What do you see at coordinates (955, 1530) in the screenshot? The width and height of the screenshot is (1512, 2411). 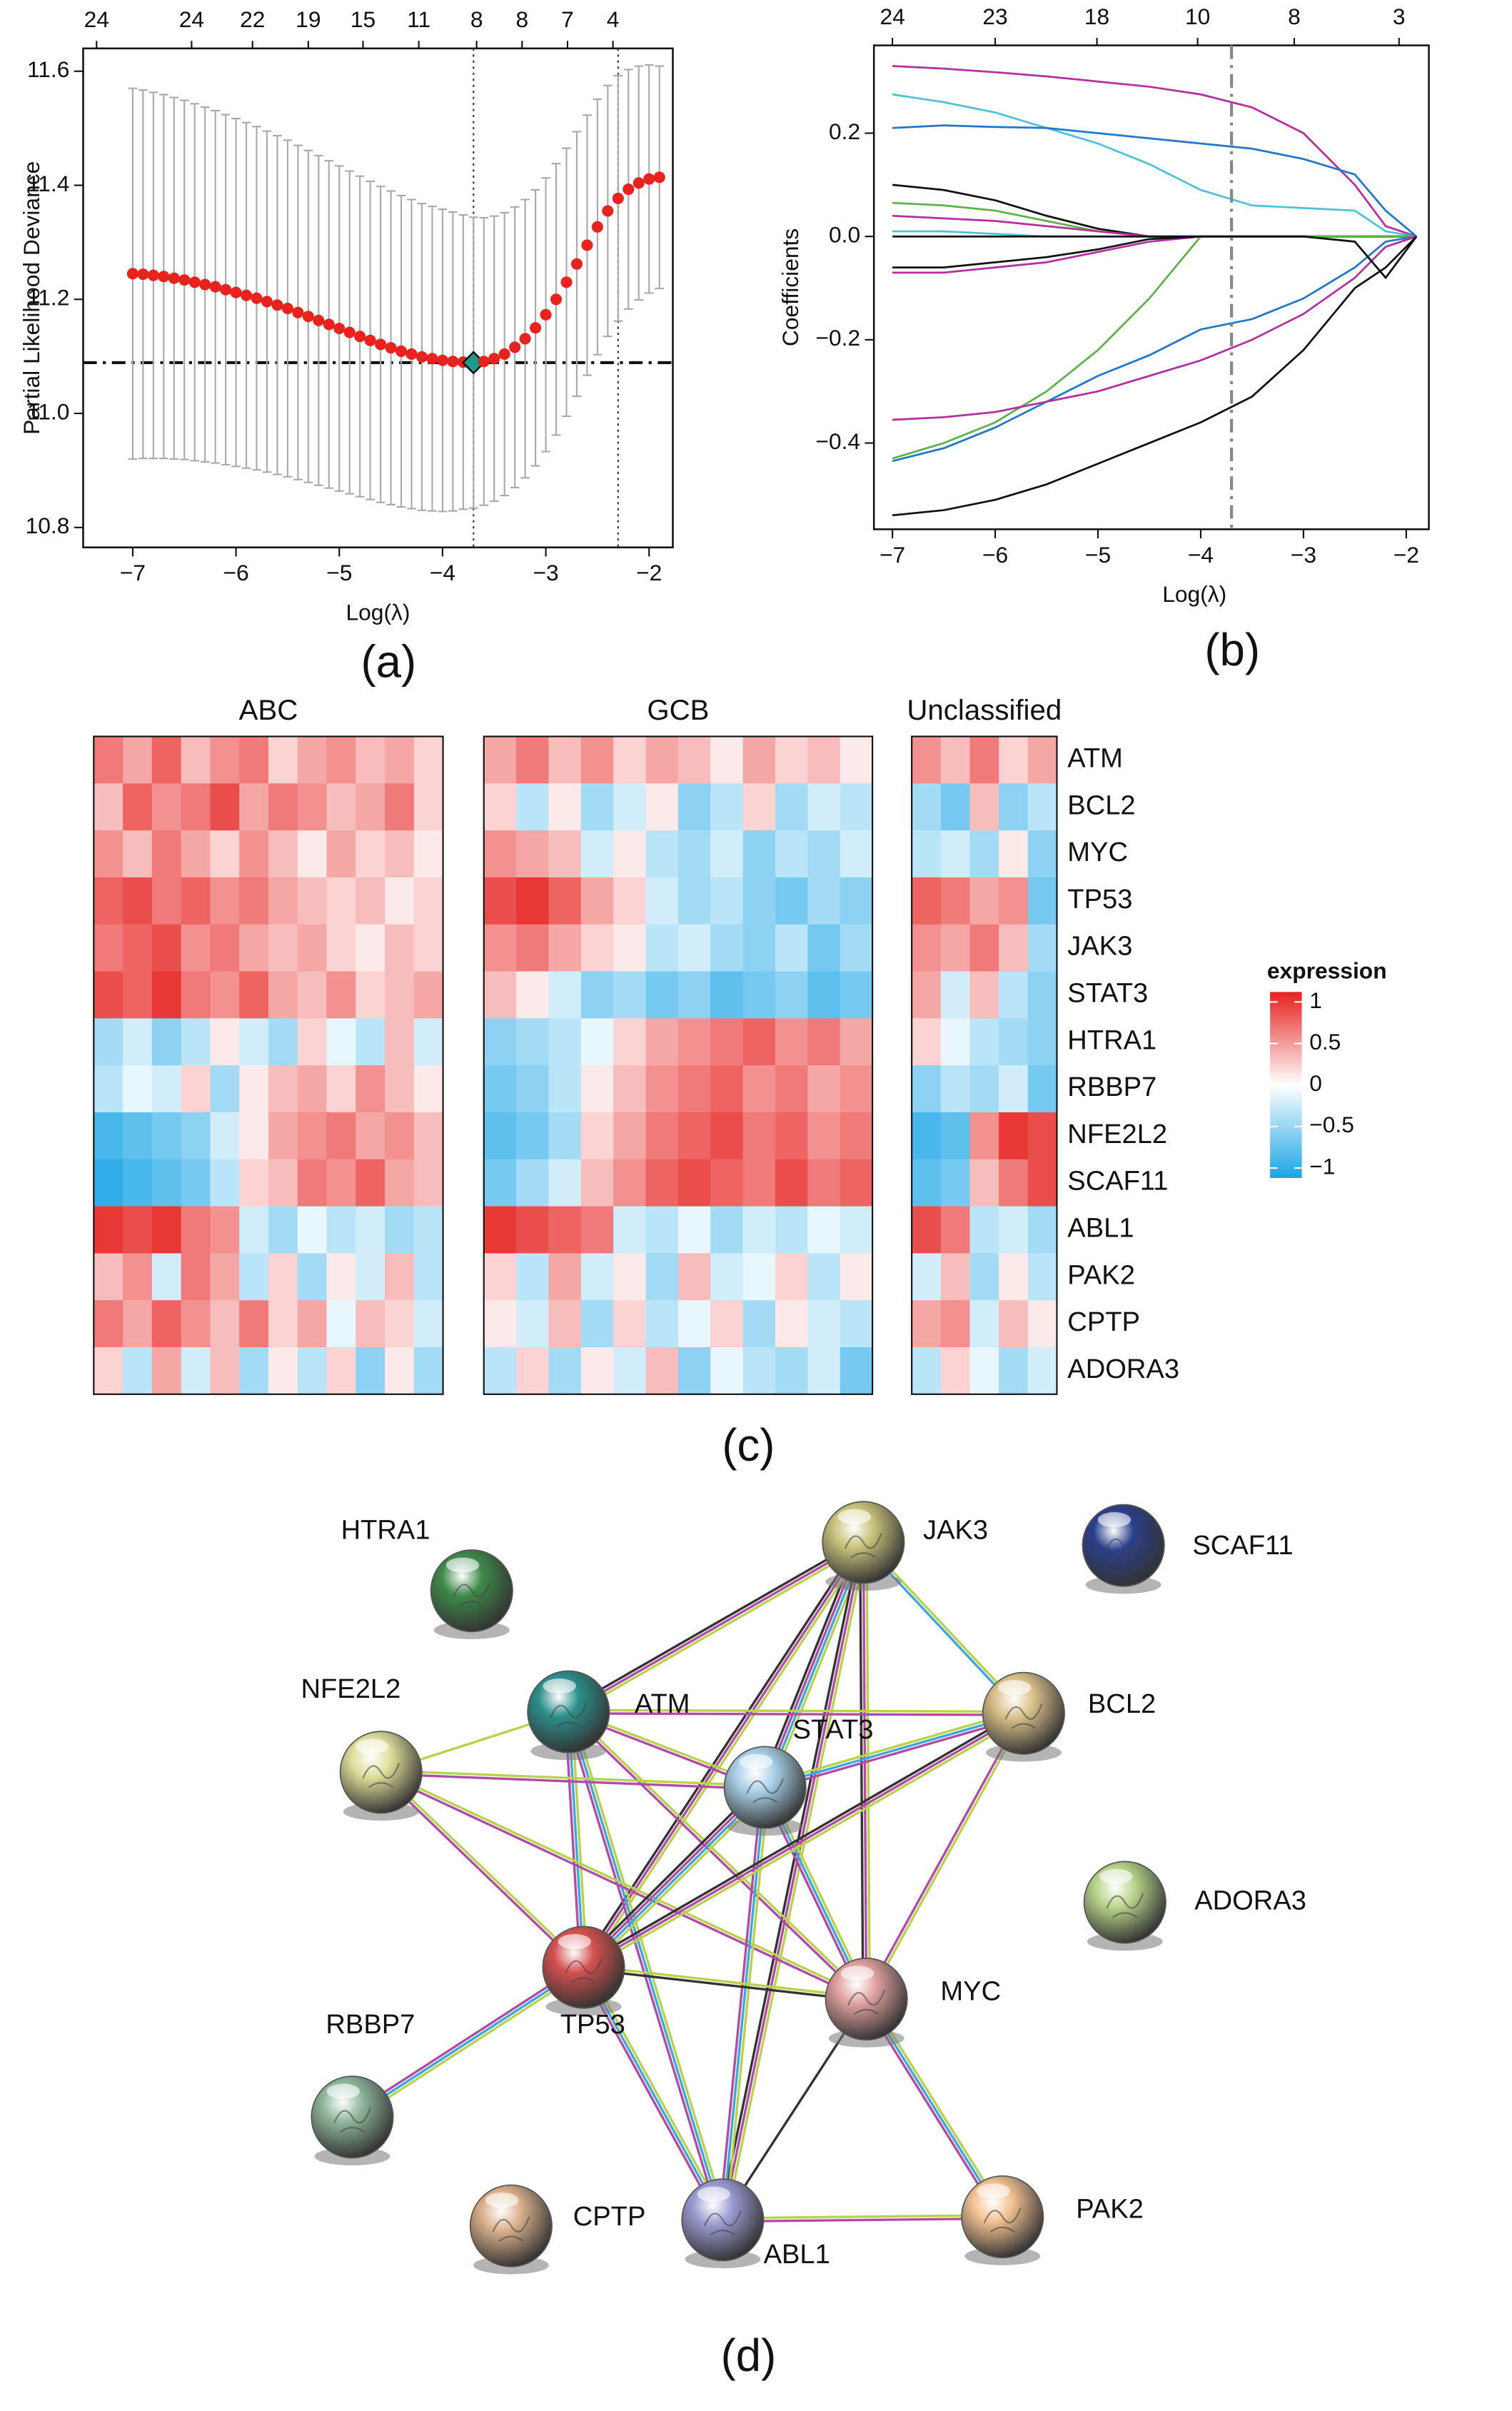 I see `node-label: JAK3` at bounding box center [955, 1530].